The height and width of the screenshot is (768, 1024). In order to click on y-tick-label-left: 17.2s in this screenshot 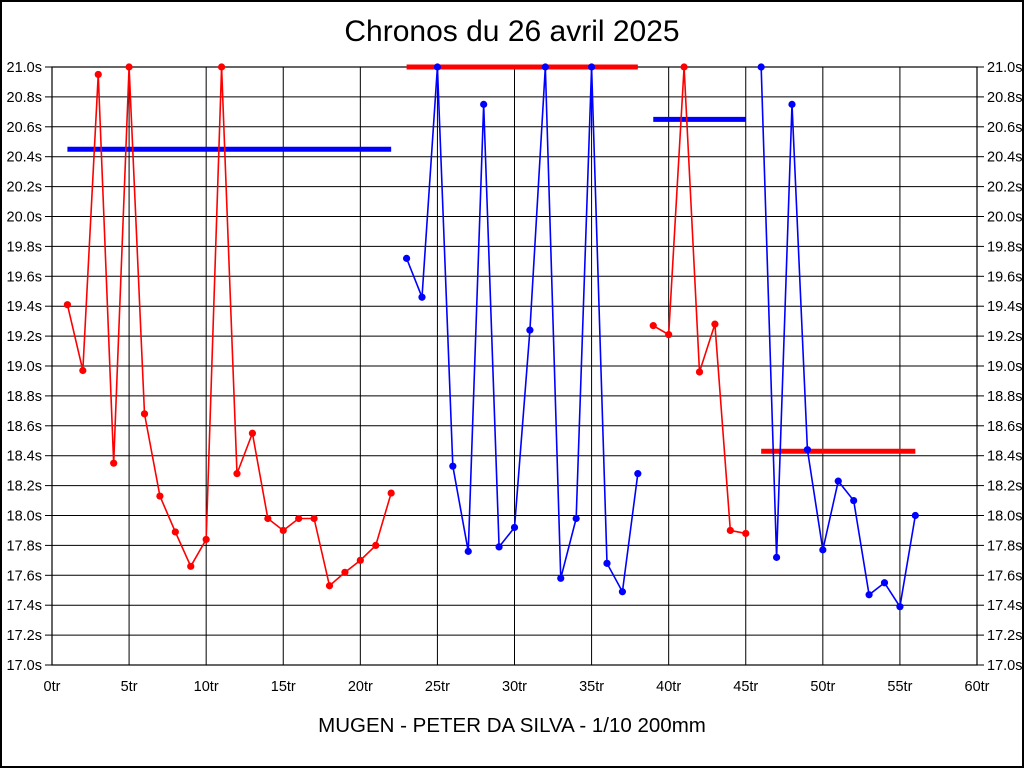, I will do `click(24, 636)`.